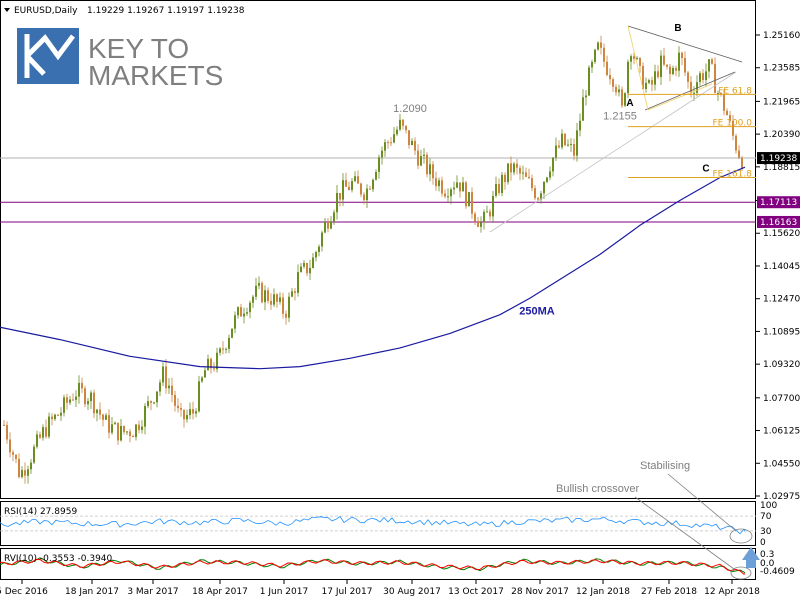  I want to click on y-tick-label: 1.21965, so click(781, 102).